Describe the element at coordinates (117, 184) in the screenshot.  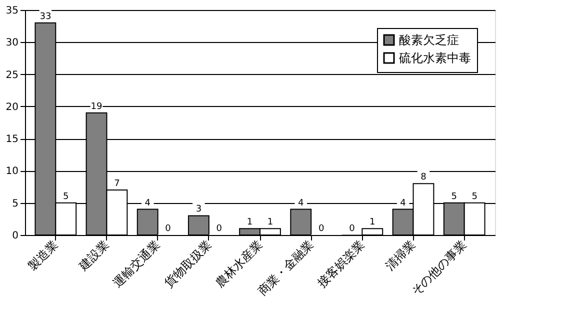
I see `data-label: 7` at that location.